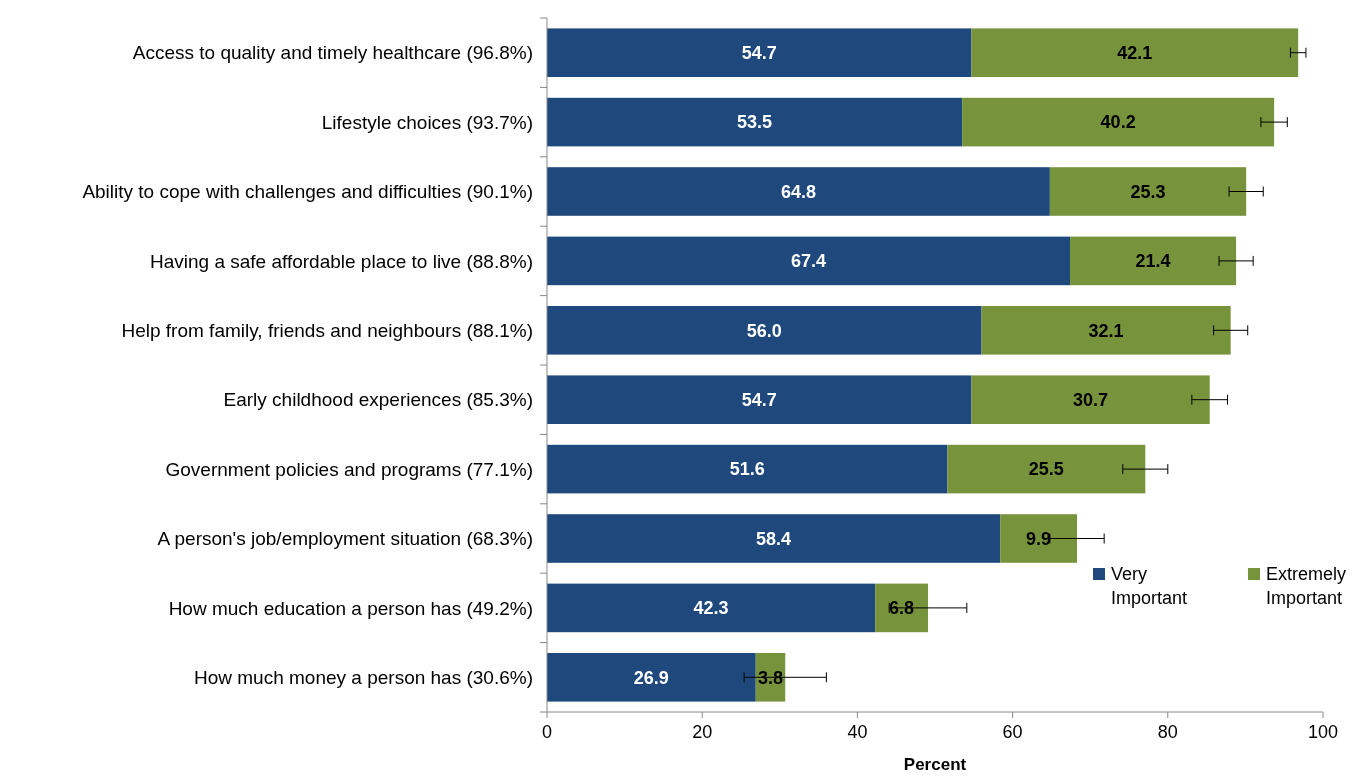  Describe the element at coordinates (327, 330) in the screenshot. I see `y-tick-label: Help from family, friends and neighbours (88.1%)` at that location.